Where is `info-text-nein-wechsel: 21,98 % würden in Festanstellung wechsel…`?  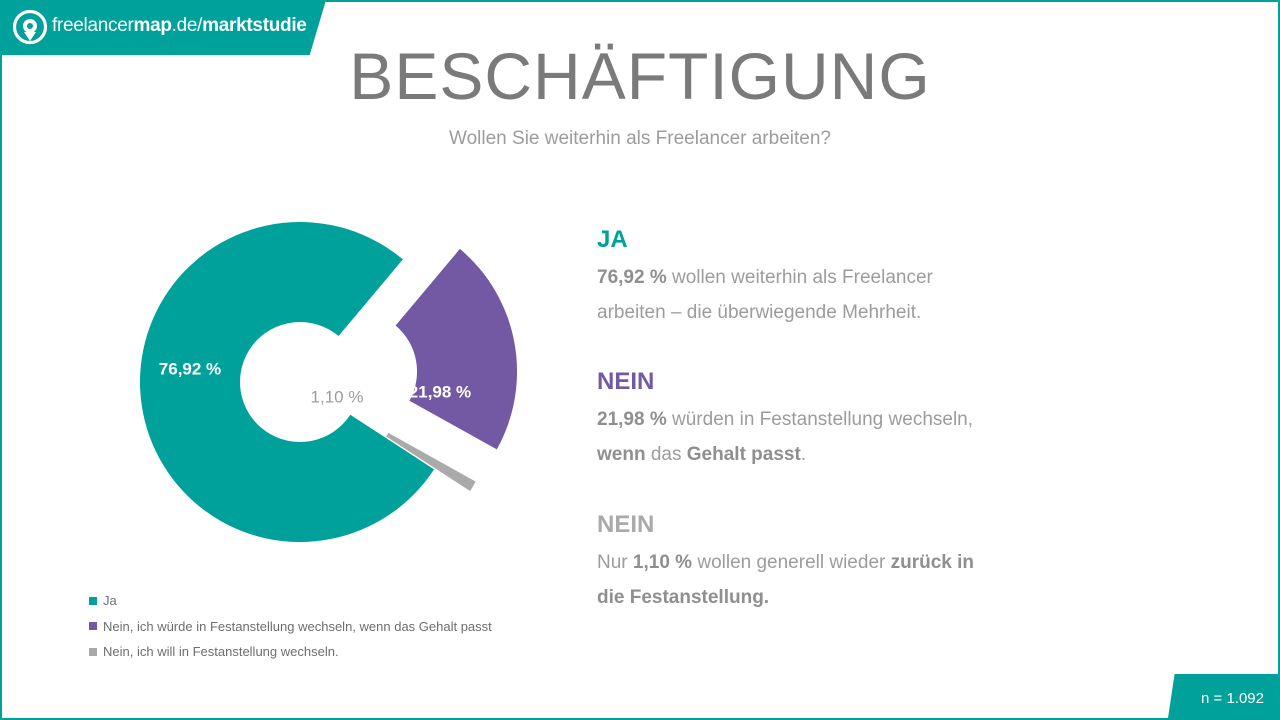
info-text-nein-wechsel: 21,98 % würden in Festanstellung wechsel… is located at coordinates (807, 437).